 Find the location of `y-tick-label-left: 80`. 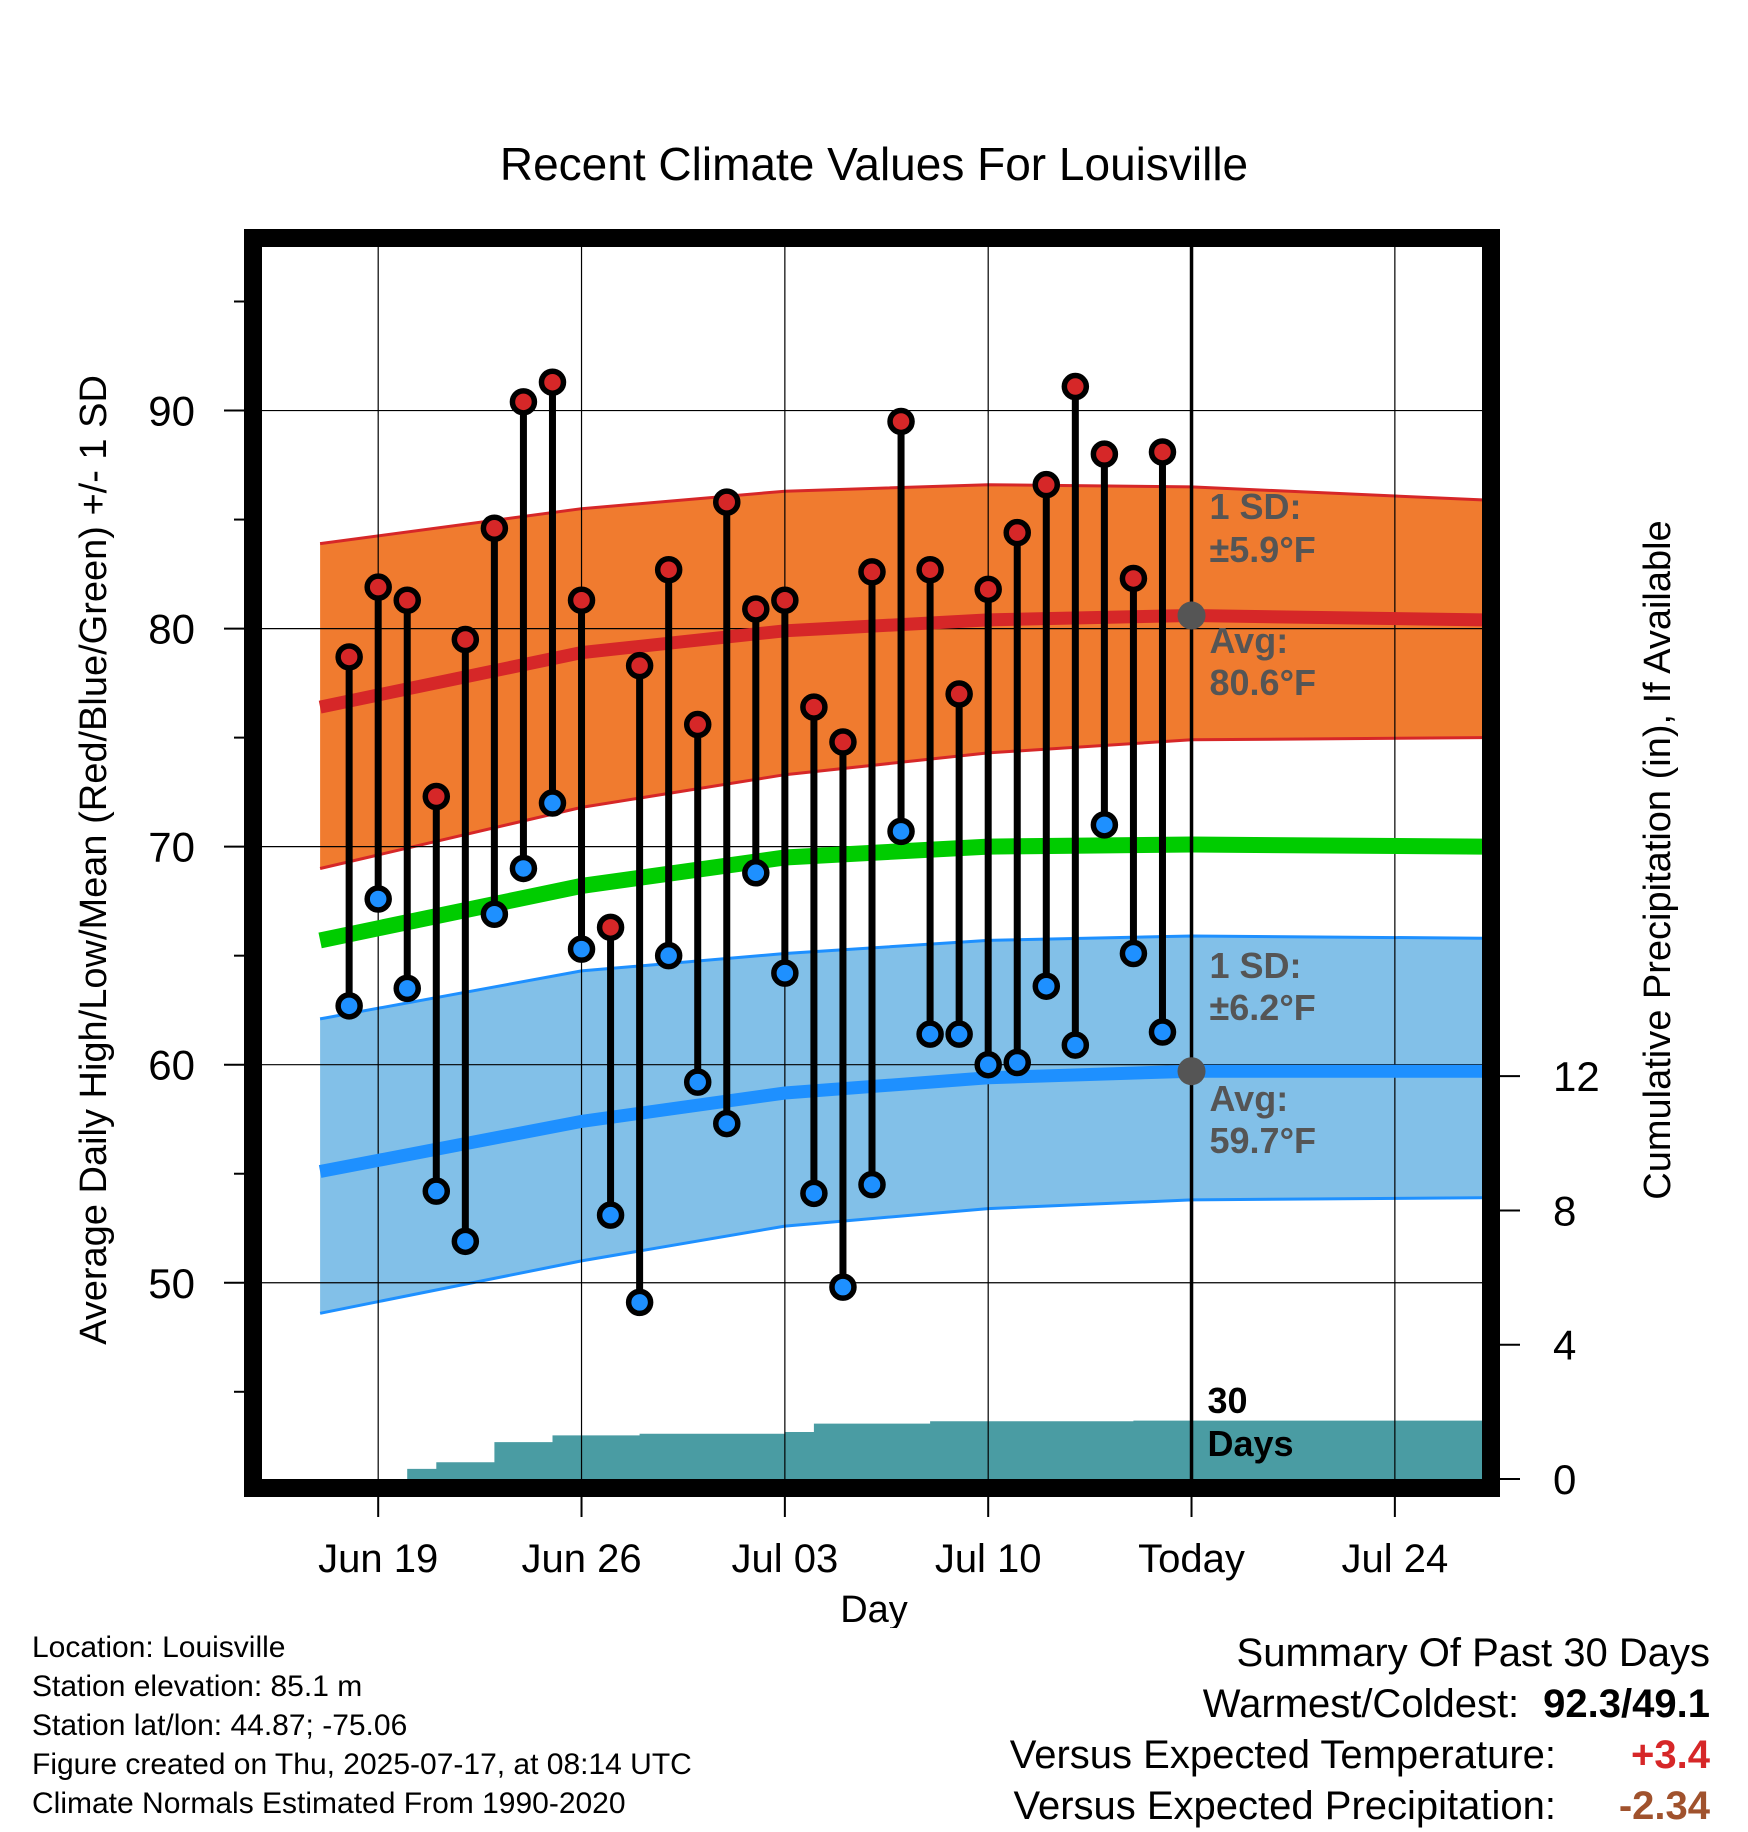

y-tick-label-left: 80 is located at coordinates (171, 629).